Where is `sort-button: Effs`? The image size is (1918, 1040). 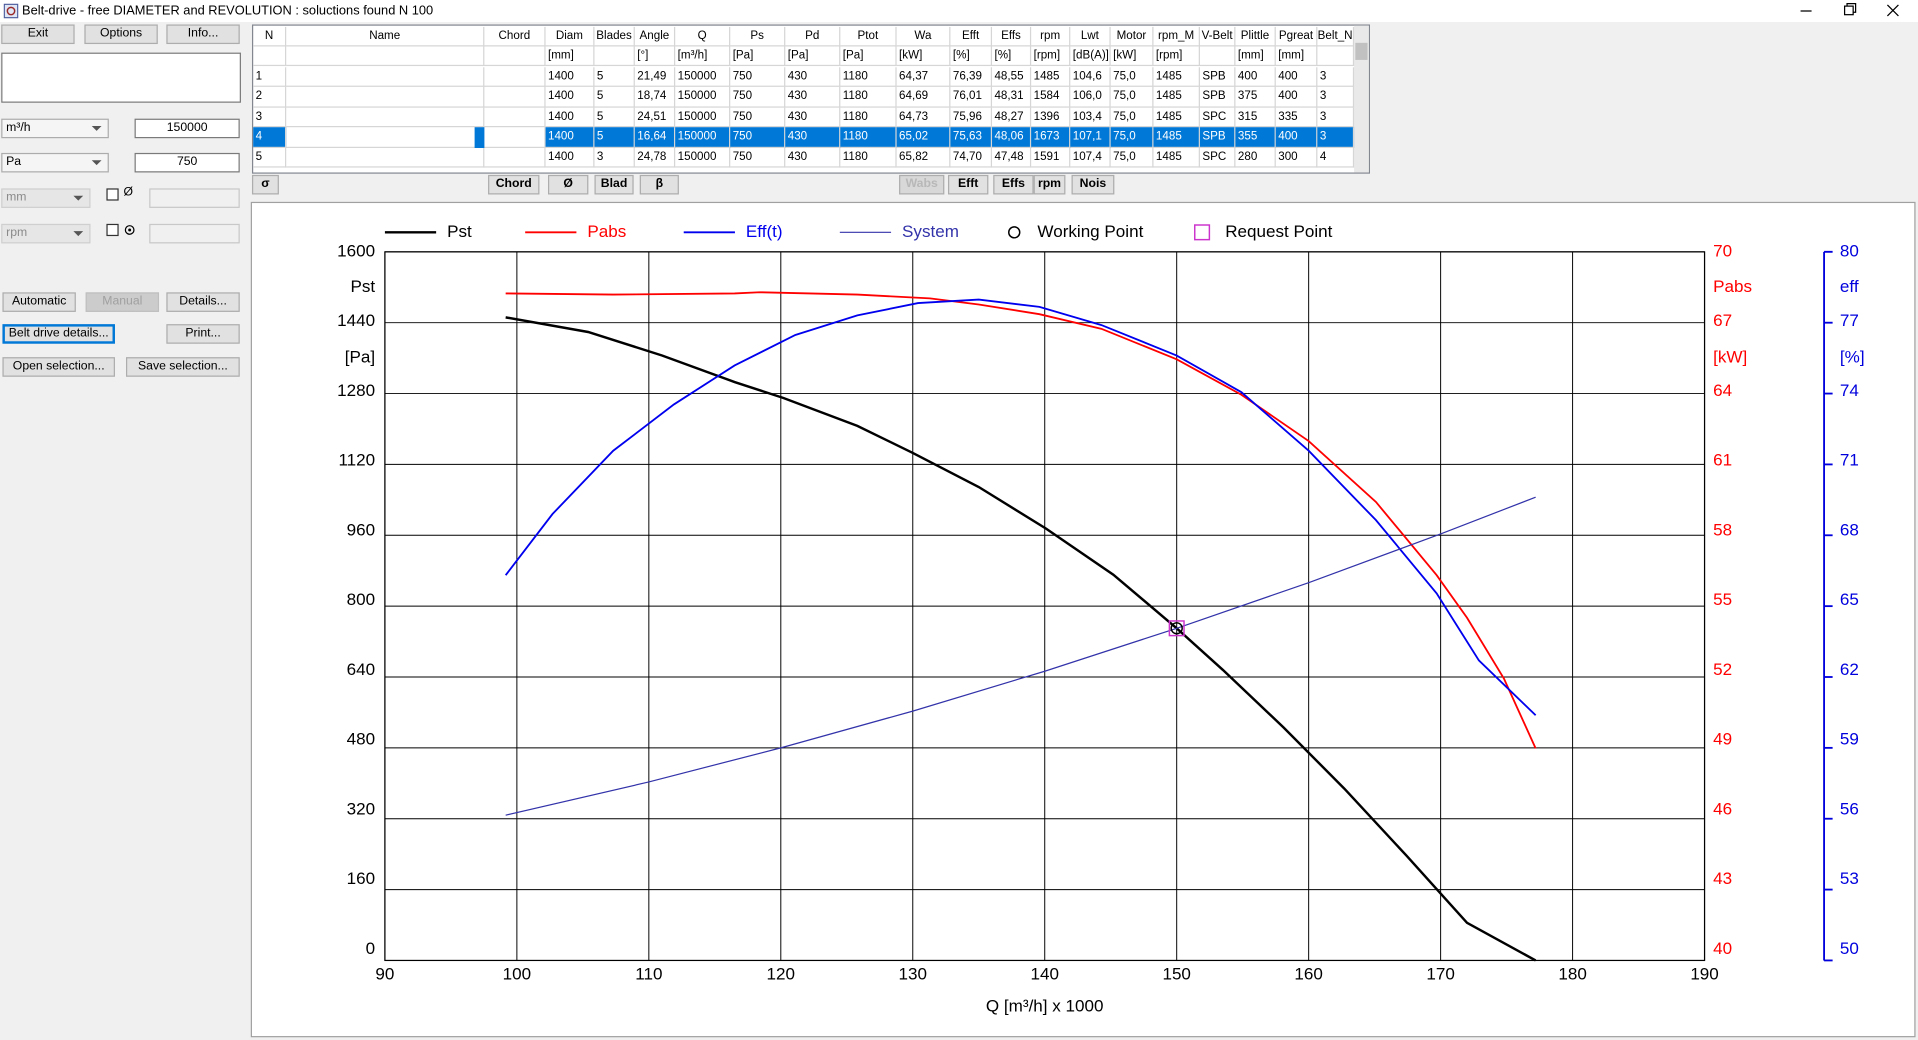 sort-button: Effs is located at coordinates (1013, 184).